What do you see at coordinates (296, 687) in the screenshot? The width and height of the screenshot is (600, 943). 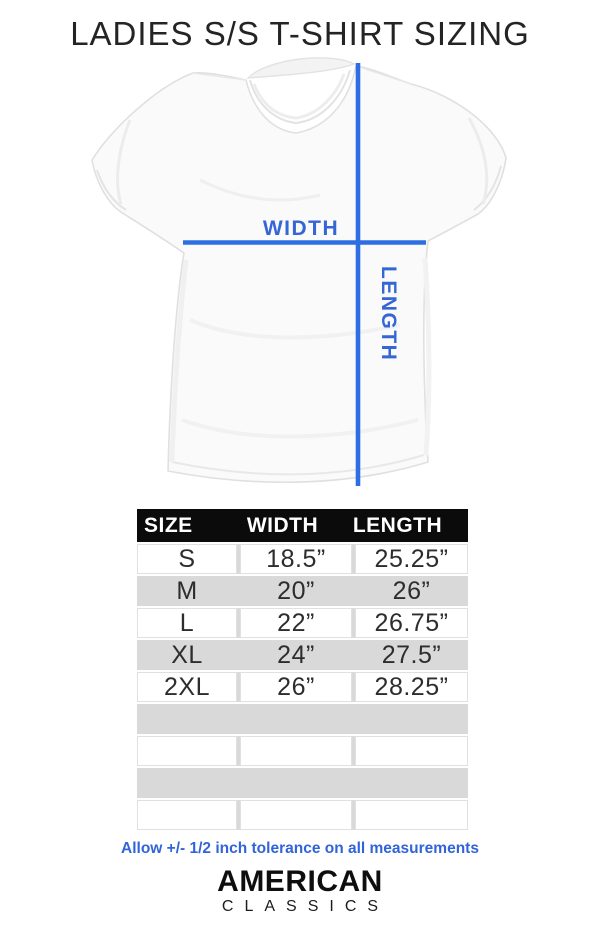 I see `cell-width: 26”` at bounding box center [296, 687].